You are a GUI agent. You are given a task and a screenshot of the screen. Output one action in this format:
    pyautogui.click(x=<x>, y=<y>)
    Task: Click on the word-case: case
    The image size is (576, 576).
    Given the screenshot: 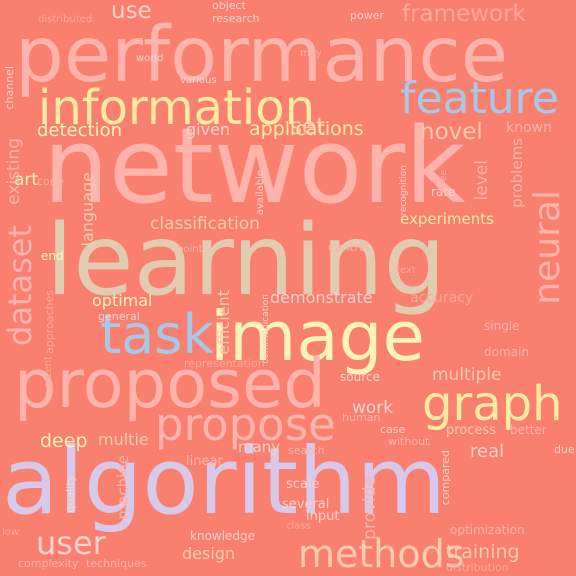 What is the action you would take?
    pyautogui.click(x=393, y=429)
    